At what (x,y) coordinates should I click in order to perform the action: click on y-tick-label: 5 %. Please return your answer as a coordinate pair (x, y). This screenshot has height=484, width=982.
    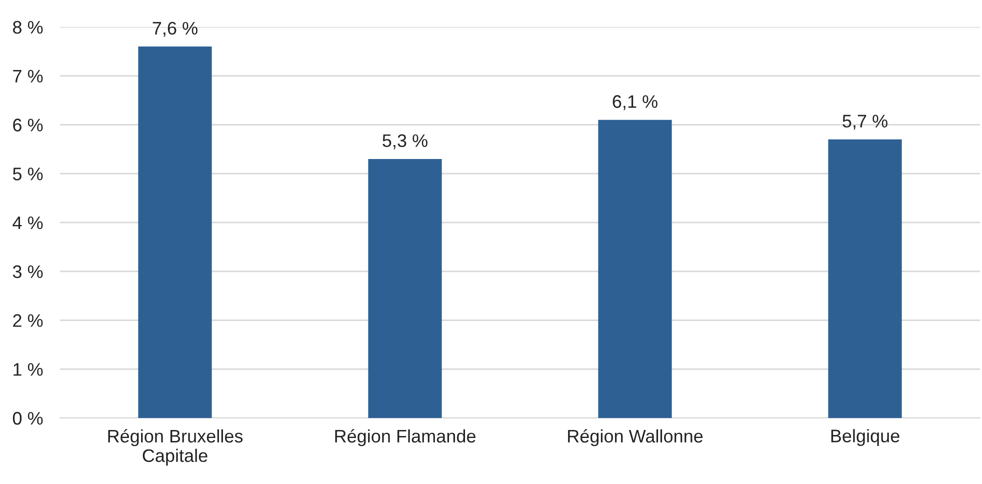
    Looking at the image, I should click on (27, 174).